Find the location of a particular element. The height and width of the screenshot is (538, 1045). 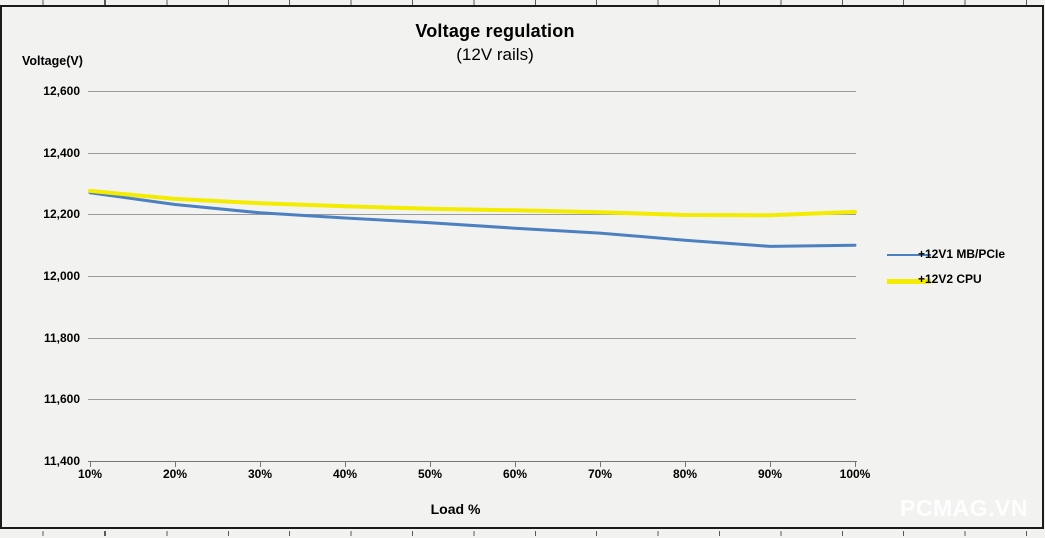

x-axis-line is located at coordinates (472, 461).